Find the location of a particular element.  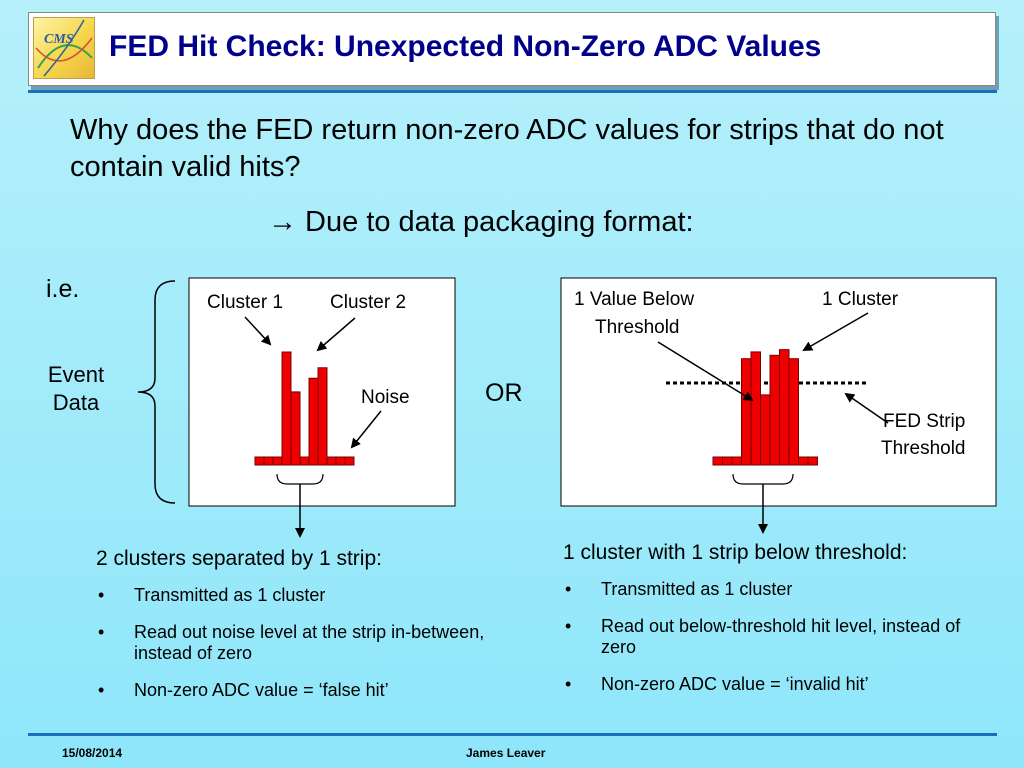

footer-author: James Leaver is located at coordinates (506, 753).